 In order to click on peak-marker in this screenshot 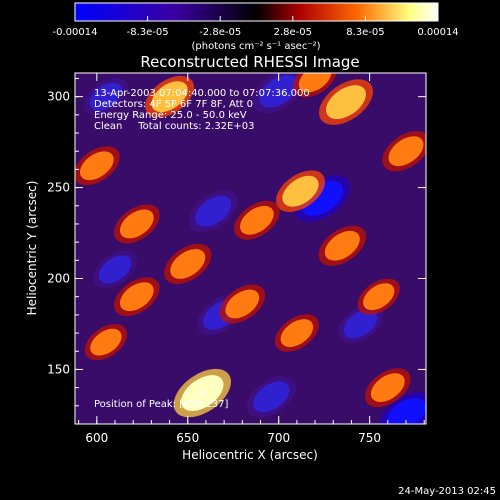, I will do `click(202, 393)`.